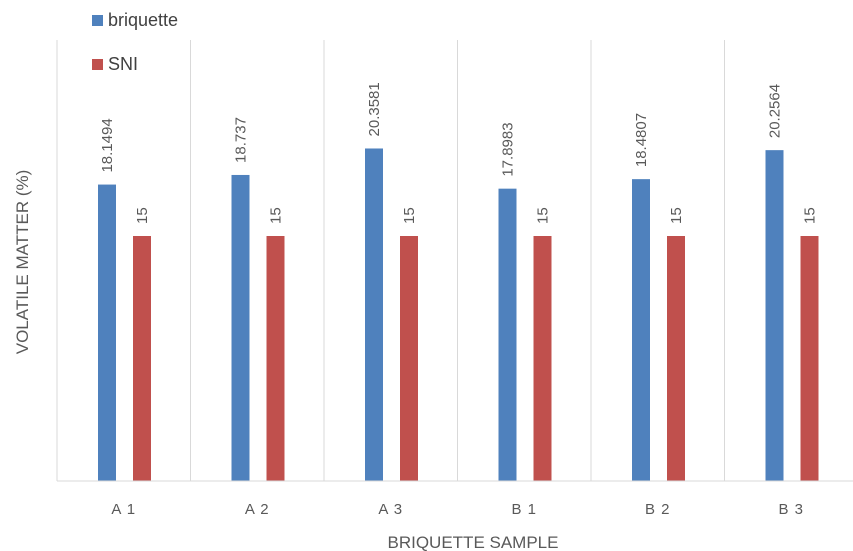 The width and height of the screenshot is (853, 551). I want to click on bar-sni-a3, so click(409, 358).